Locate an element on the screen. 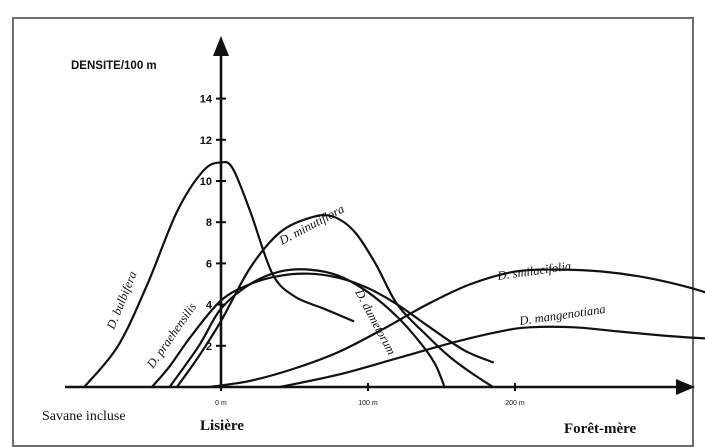 The height and width of the screenshot is (447, 705). series-line-d-praehensilis is located at coordinates (322, 330).